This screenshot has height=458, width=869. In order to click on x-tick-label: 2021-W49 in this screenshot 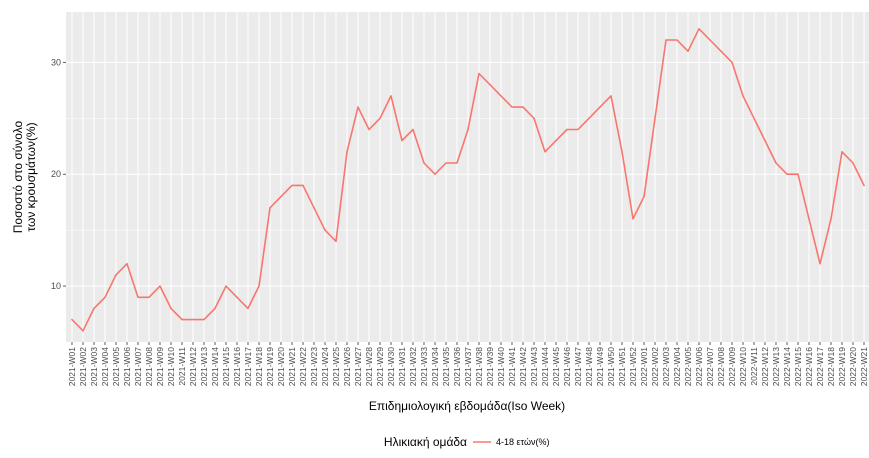, I will do `click(600, 366)`.